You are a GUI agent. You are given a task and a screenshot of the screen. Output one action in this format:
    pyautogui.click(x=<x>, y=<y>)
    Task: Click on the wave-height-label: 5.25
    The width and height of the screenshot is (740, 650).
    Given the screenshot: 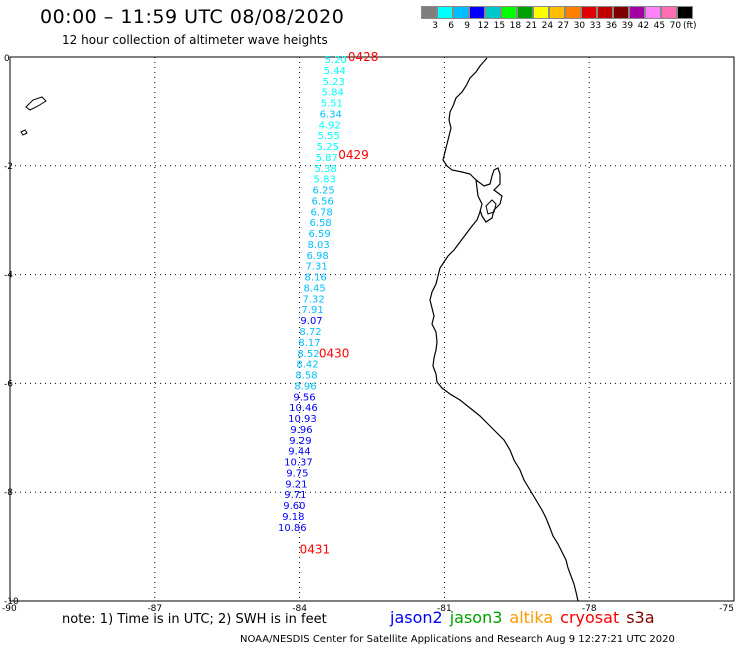 What is the action you would take?
    pyautogui.click(x=328, y=147)
    